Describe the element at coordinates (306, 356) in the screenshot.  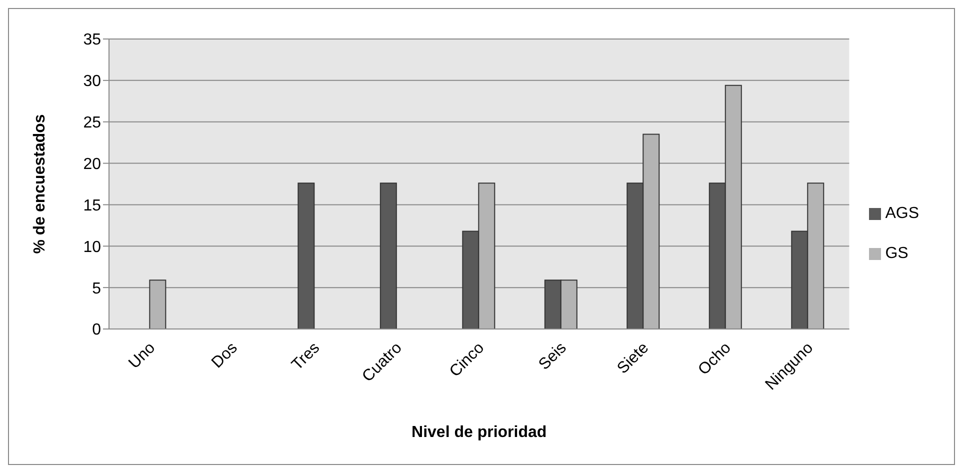
I see `x-tick-label: Tres` at that location.